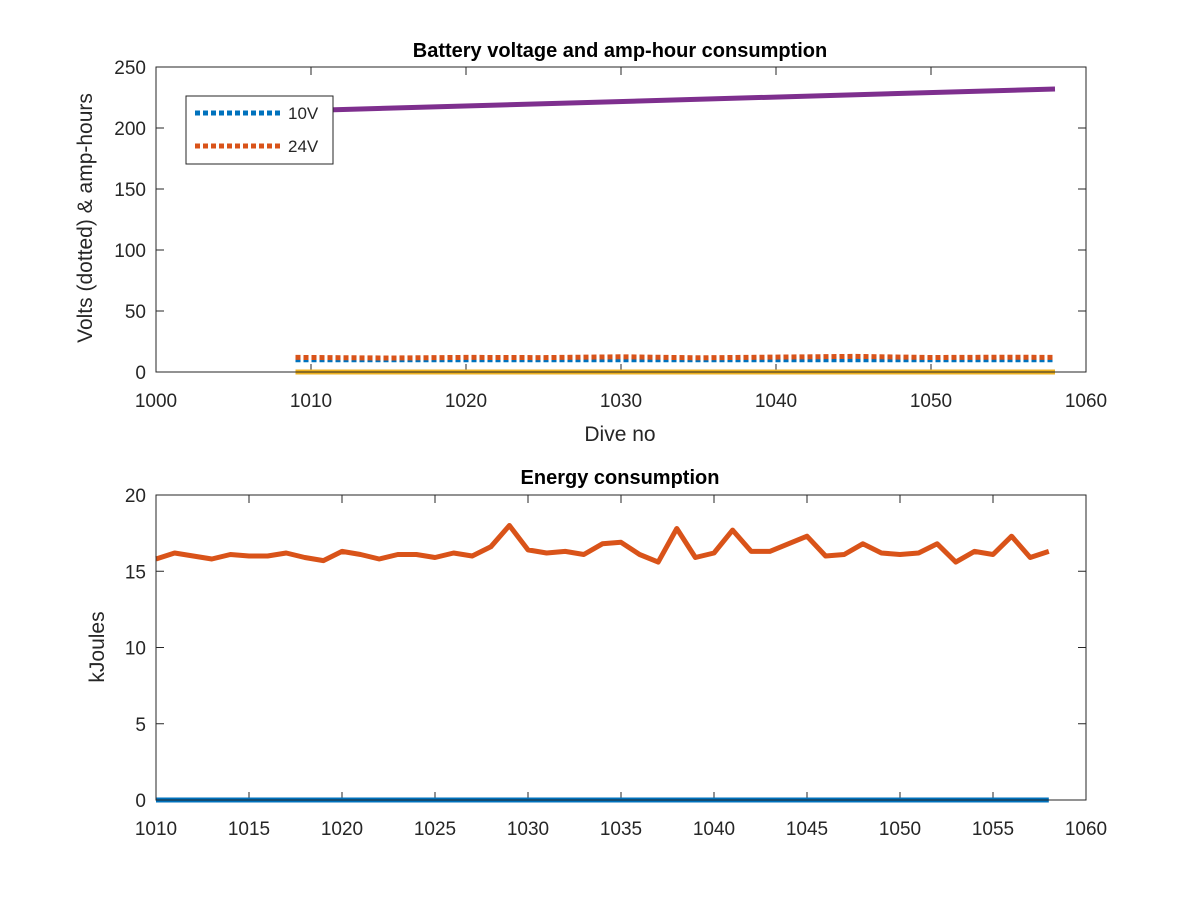 The height and width of the screenshot is (900, 1200). What do you see at coordinates (135, 649) in the screenshot?
I see `y-tick-label: 10` at bounding box center [135, 649].